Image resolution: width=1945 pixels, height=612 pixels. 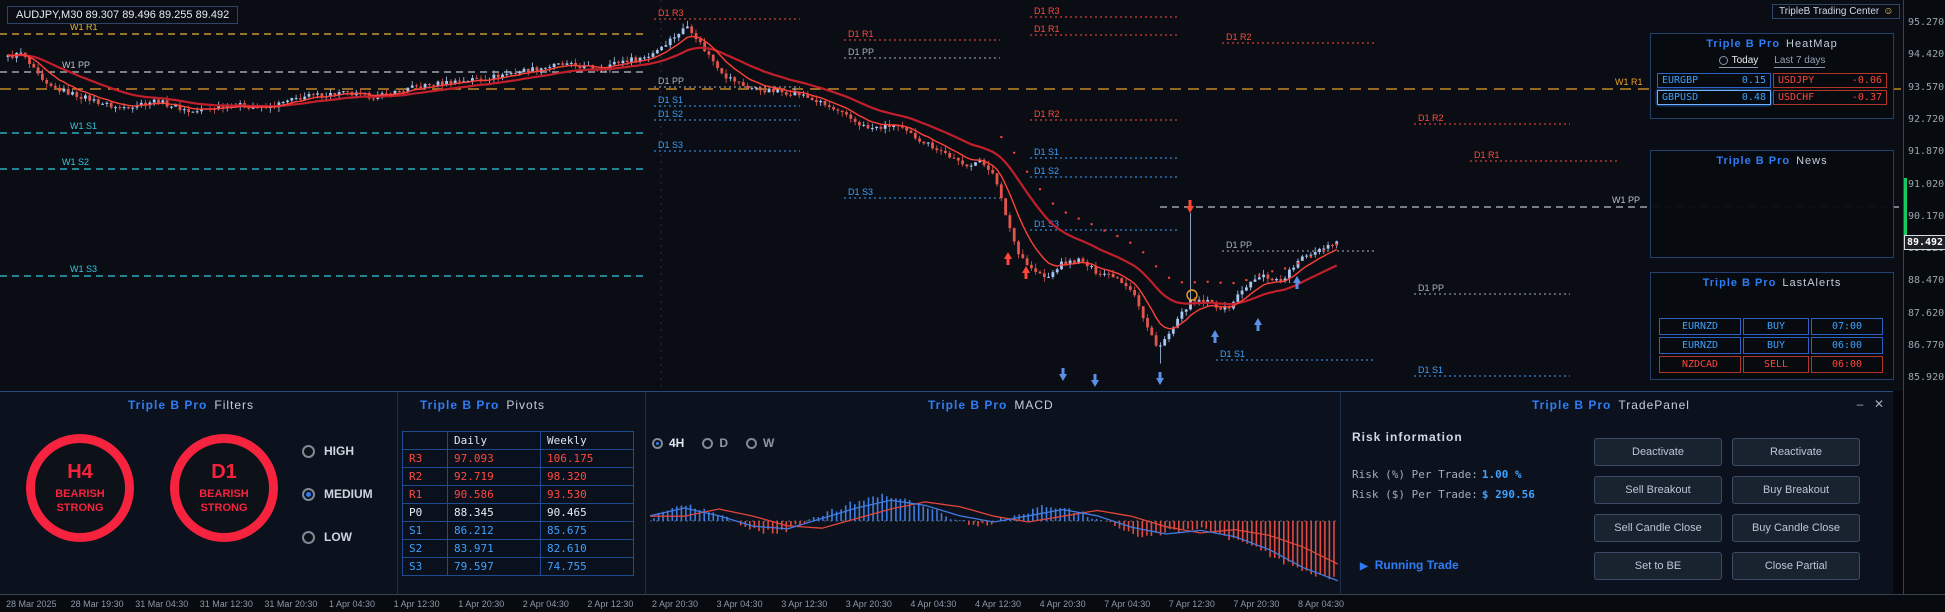 I want to click on pivot-row-s1: S1 86.212 85.675, so click(x=518, y=530).